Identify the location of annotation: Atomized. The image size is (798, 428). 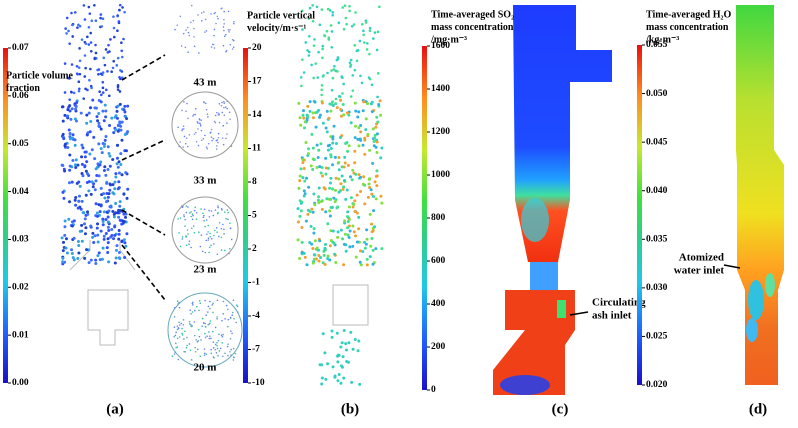
(701, 258).